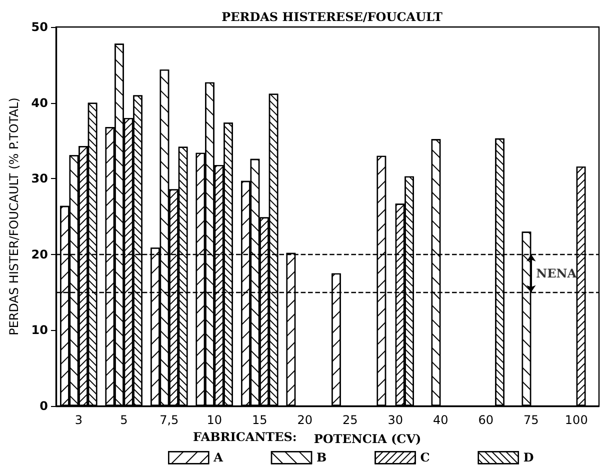  What do you see at coordinates (39, 330) in the screenshot?
I see `y-tick-label: 10` at bounding box center [39, 330].